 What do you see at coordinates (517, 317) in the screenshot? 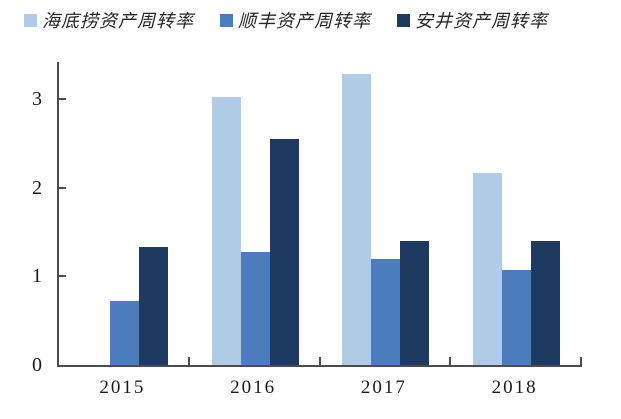
I see `bar-shunfeng-2018` at bounding box center [517, 317].